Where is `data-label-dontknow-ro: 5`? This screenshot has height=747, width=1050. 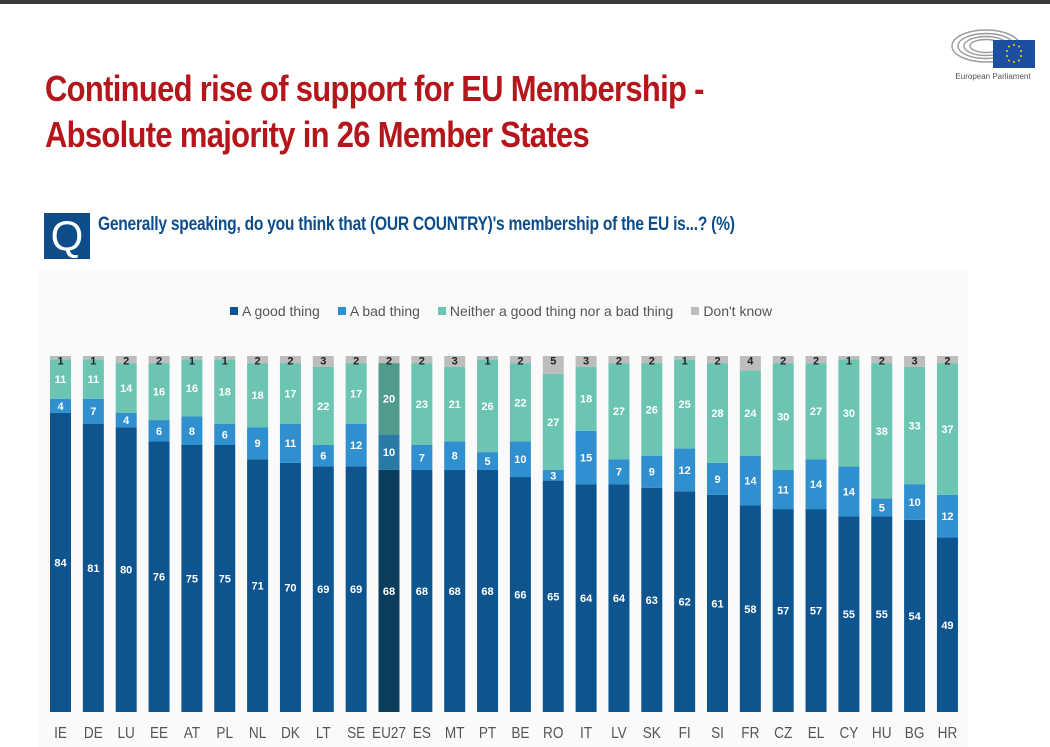 data-label-dontknow-ro: 5 is located at coordinates (553, 362).